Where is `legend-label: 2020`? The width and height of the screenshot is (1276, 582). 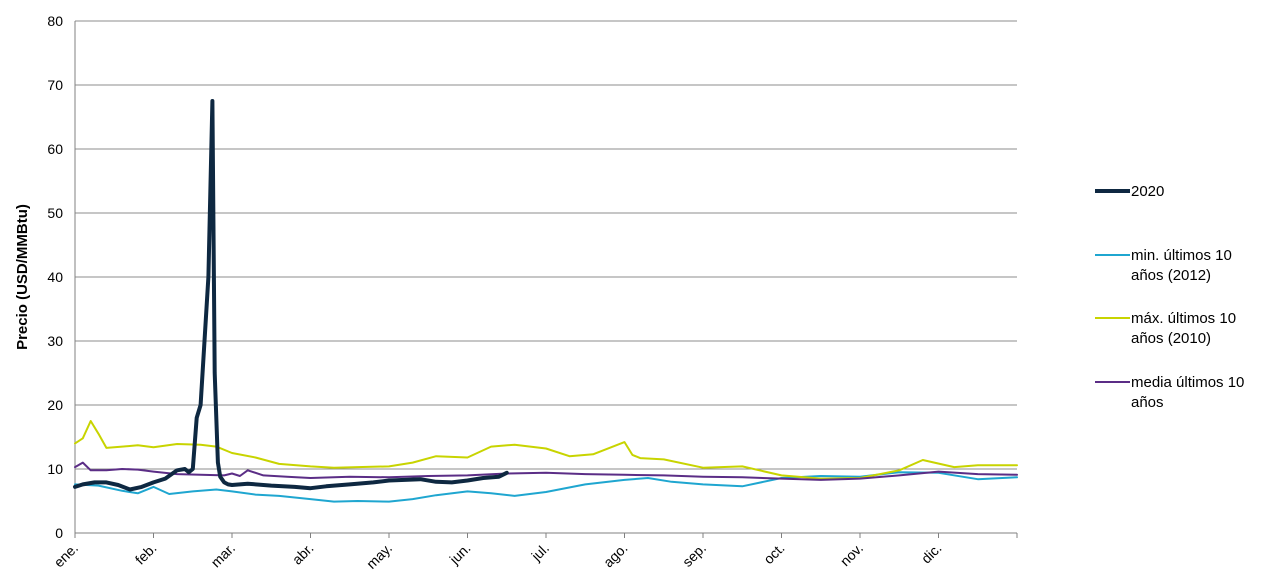
legend-label: 2020 is located at coordinates (1147, 191).